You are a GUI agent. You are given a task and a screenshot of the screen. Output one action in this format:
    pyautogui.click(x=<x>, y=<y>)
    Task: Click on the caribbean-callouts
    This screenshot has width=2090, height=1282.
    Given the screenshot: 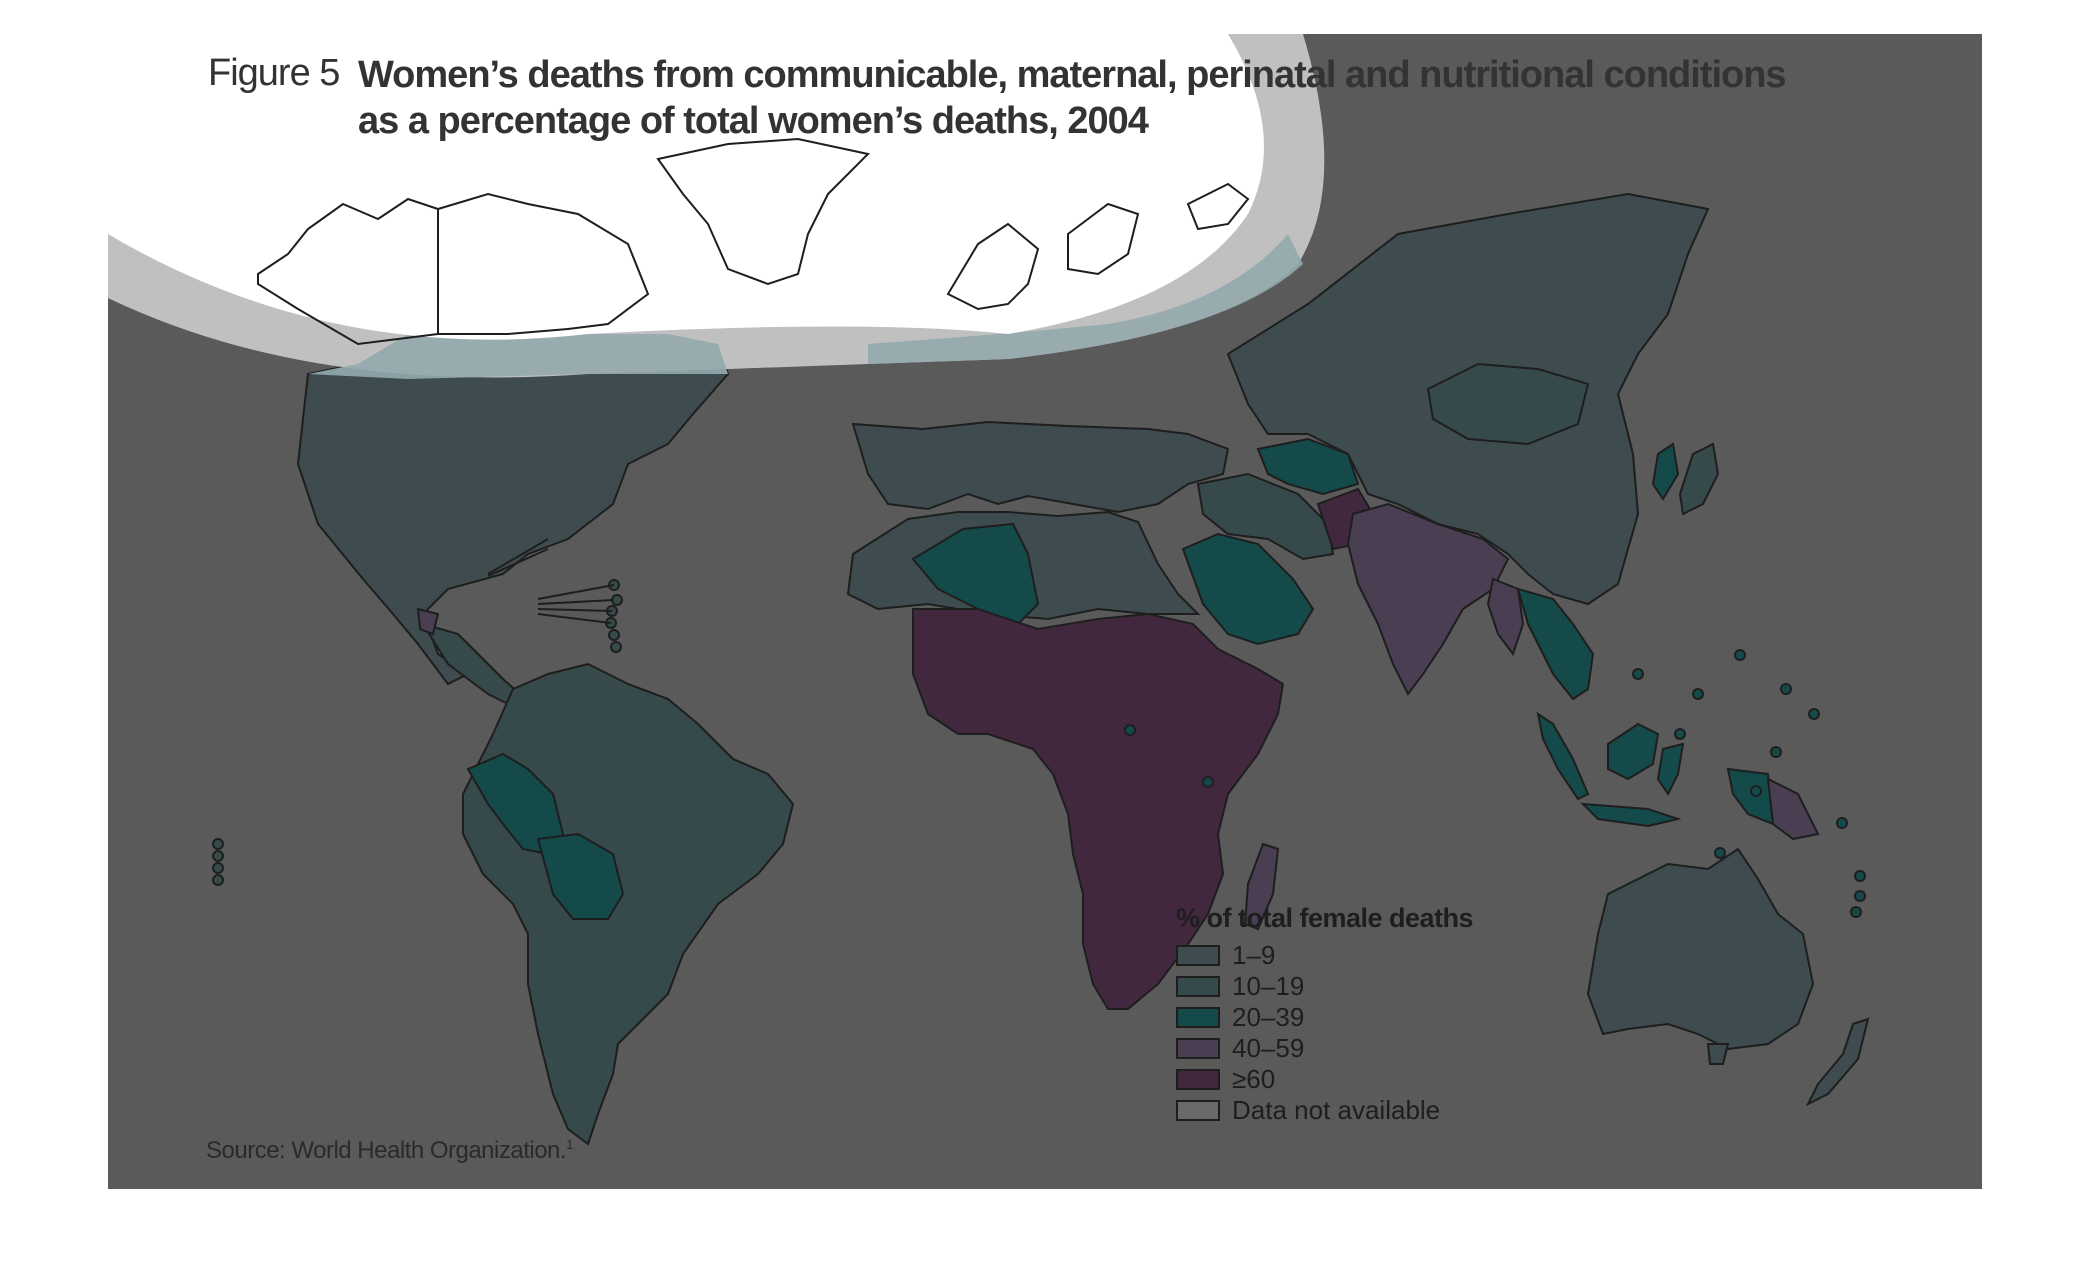 What is the action you would take?
    pyautogui.click(x=551, y=581)
    